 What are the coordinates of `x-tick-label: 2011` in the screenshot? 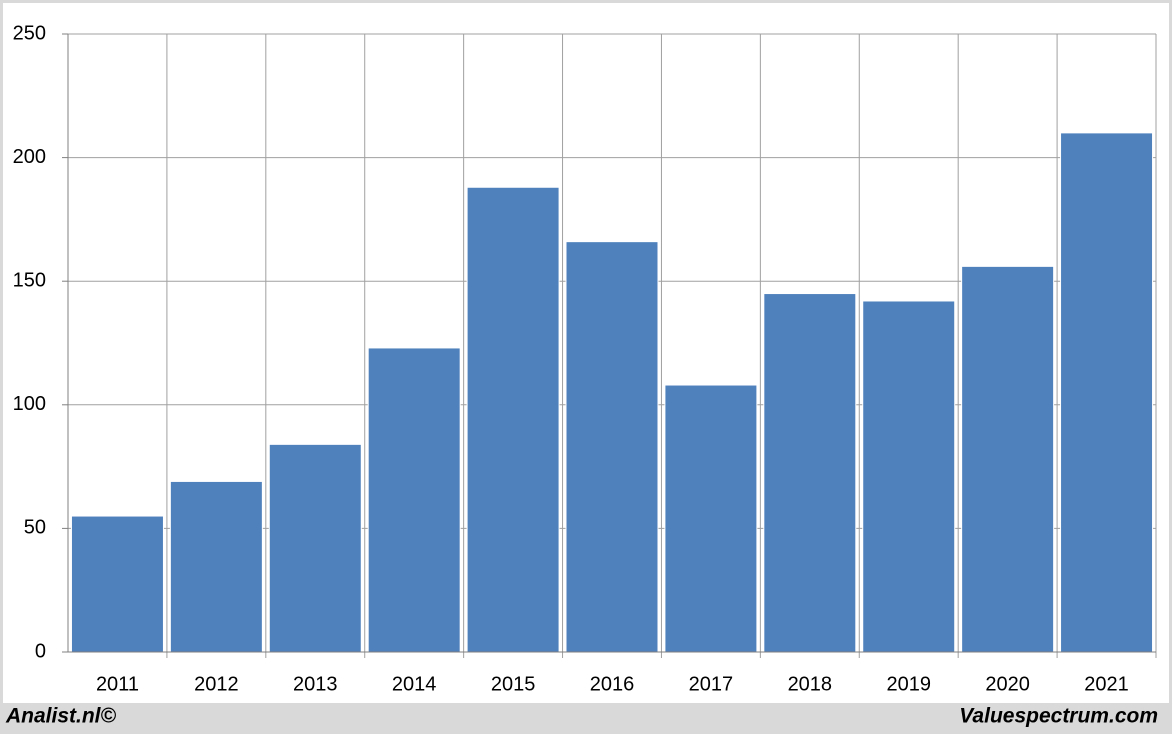 It's located at (117, 684).